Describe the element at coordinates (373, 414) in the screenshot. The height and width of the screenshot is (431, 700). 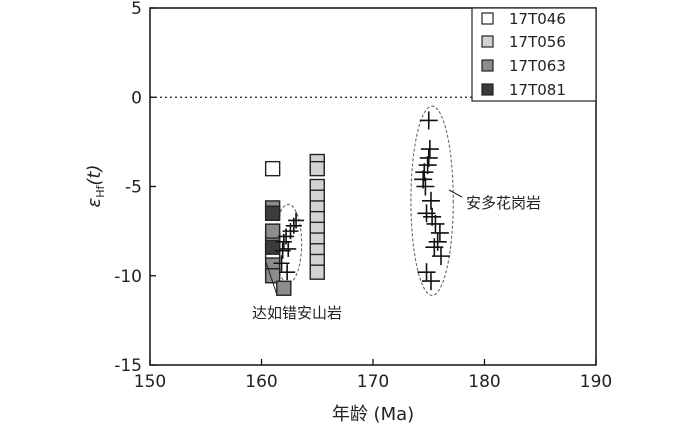
I see `x-axis-label: 年龄 (Ma)` at that location.